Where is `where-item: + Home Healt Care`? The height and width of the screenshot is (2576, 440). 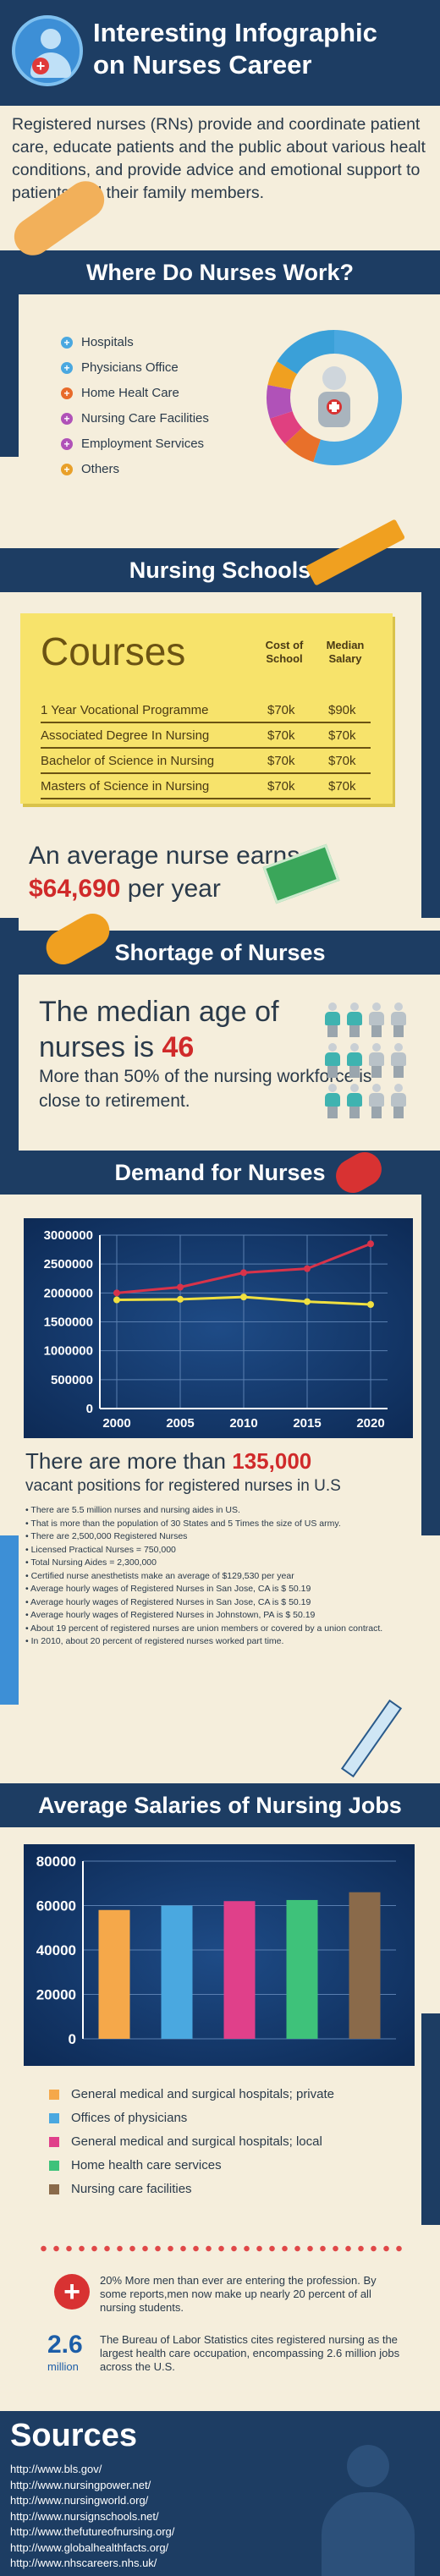
where-item: + Home Healt Care is located at coordinates (135, 394).